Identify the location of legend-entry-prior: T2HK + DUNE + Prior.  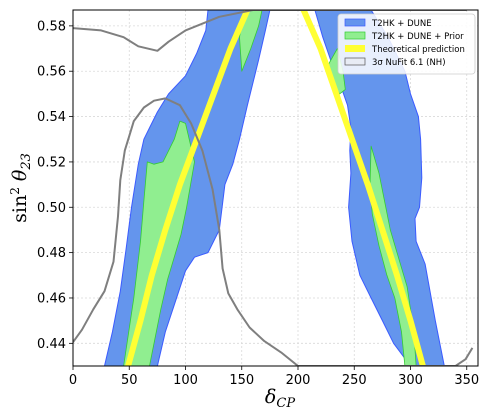
(404, 36).